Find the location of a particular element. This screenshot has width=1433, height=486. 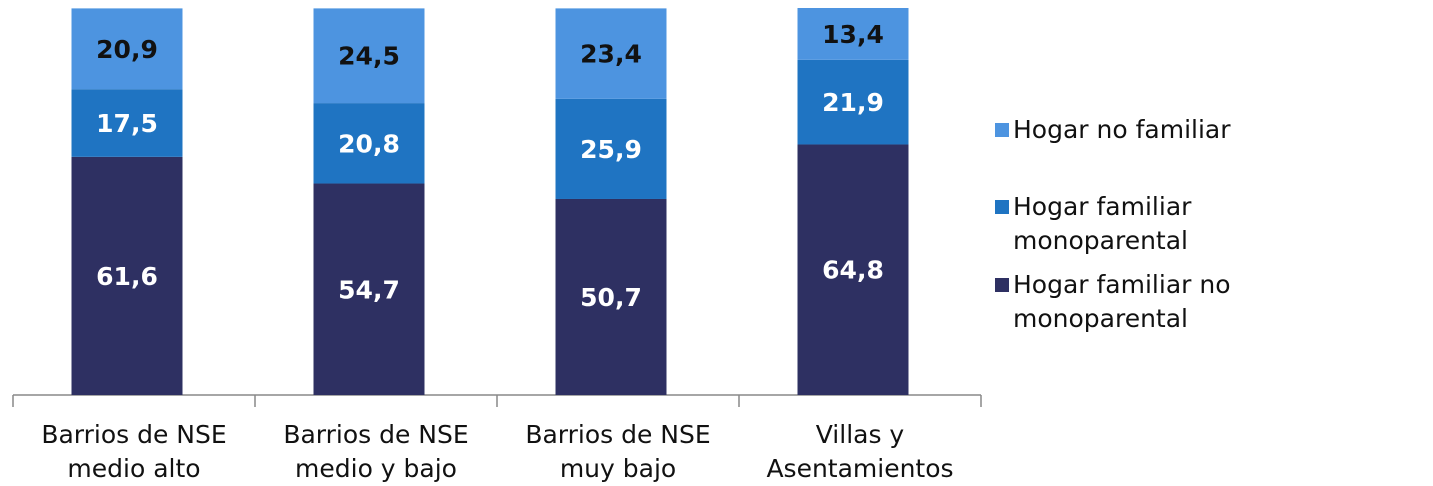

data-label: 20,9 is located at coordinates (127, 49).